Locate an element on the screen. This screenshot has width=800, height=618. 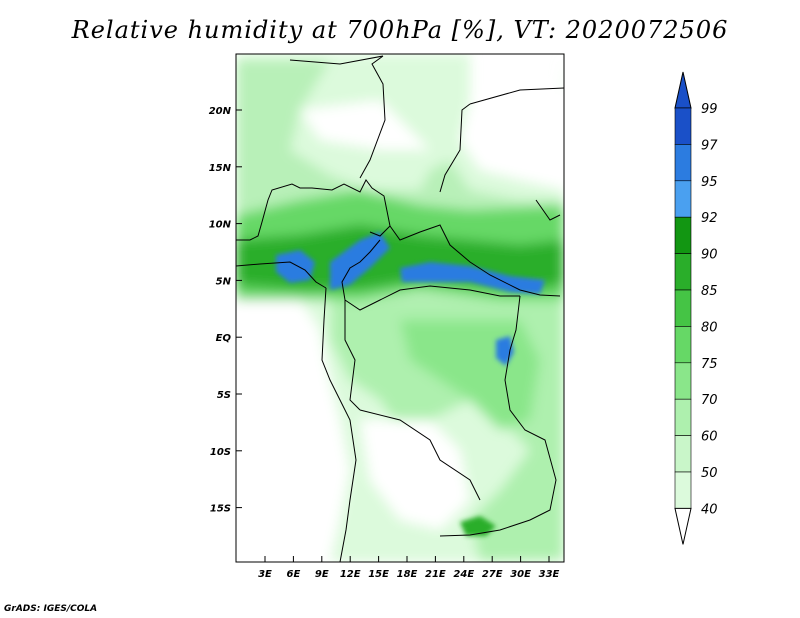
lon-tick-label: 6E is located at coordinates (294, 574).